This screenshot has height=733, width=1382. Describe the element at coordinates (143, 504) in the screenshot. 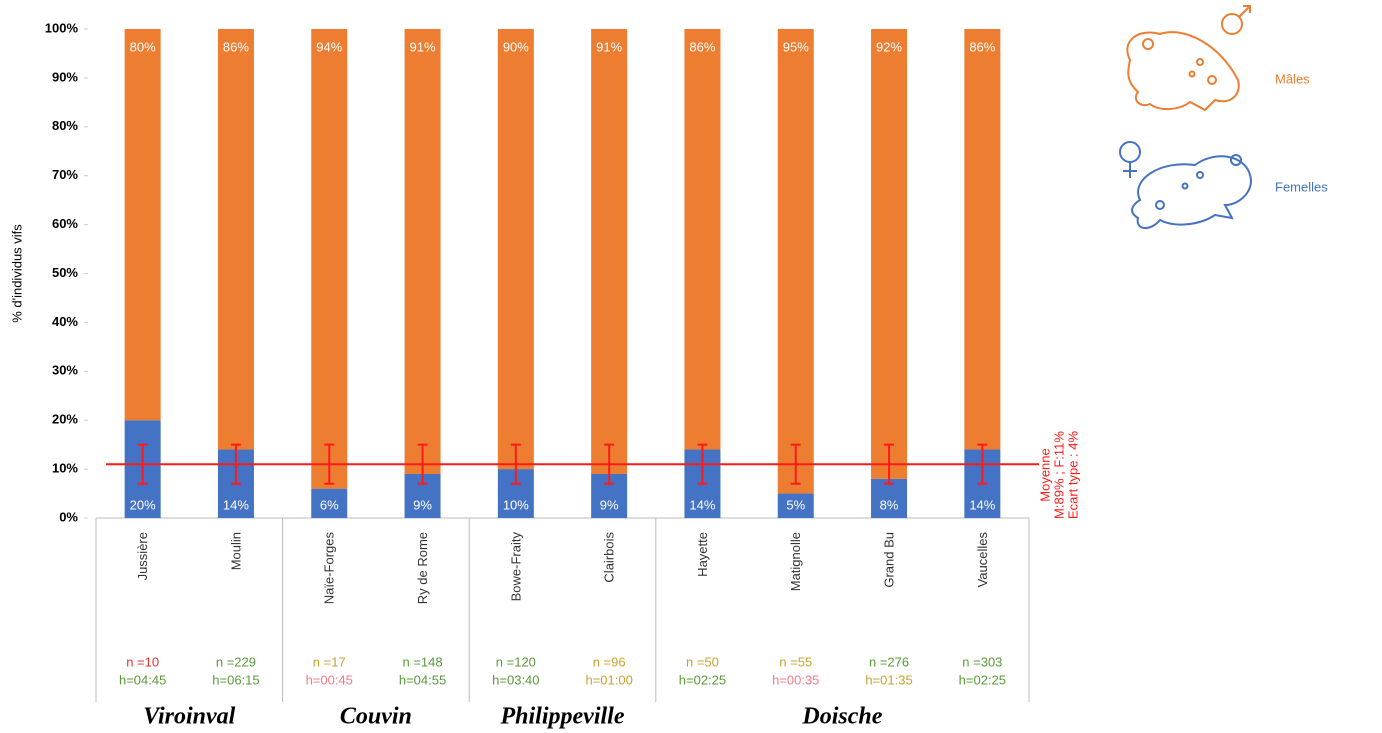

I see `value-label: 20%` at that location.